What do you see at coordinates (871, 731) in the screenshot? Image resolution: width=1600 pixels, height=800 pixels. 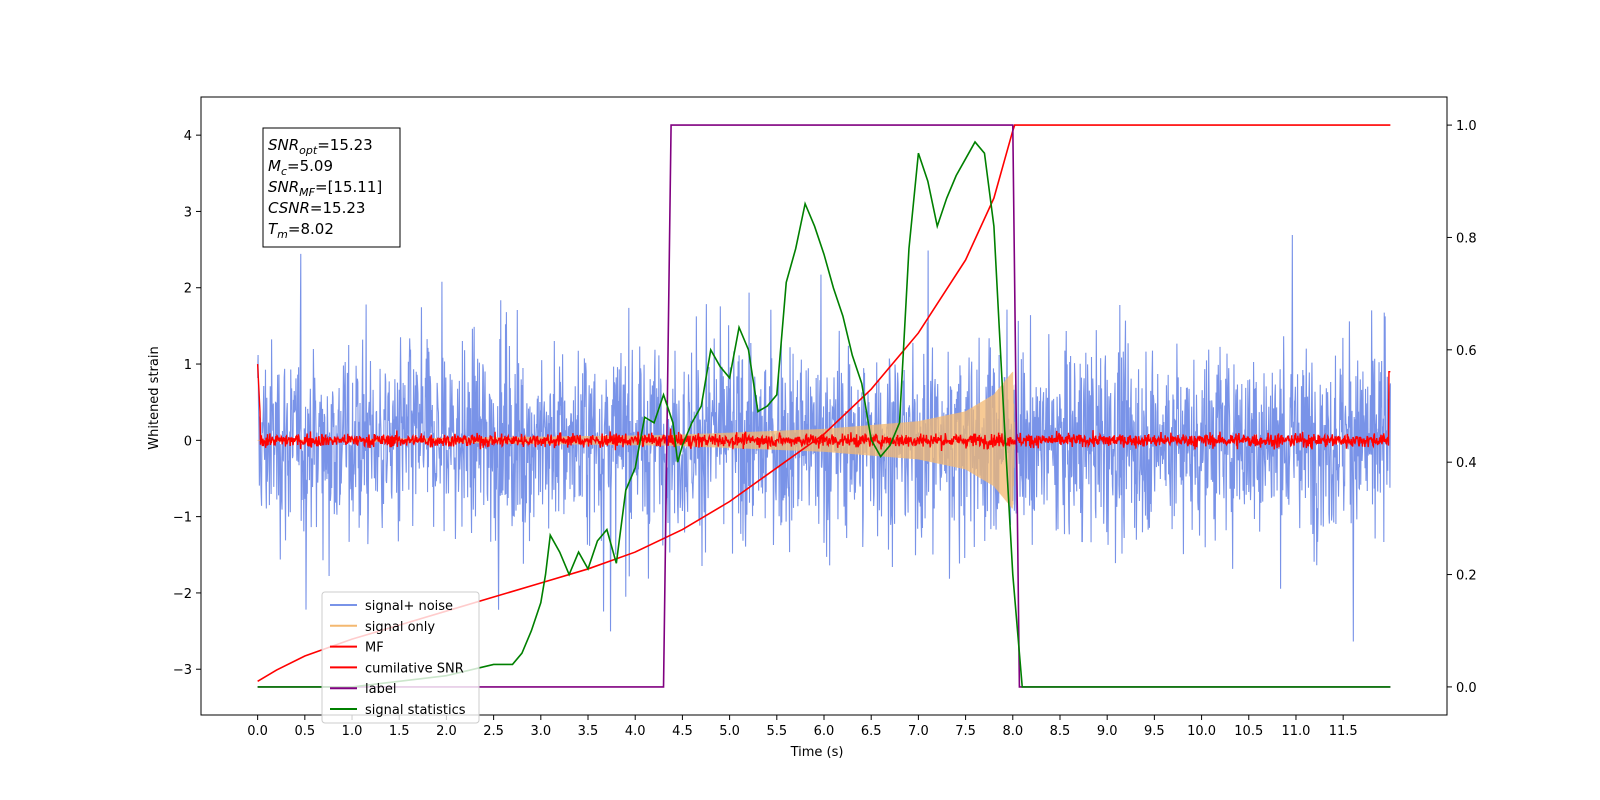 I see `x-tick-label: 6.5` at bounding box center [871, 731].